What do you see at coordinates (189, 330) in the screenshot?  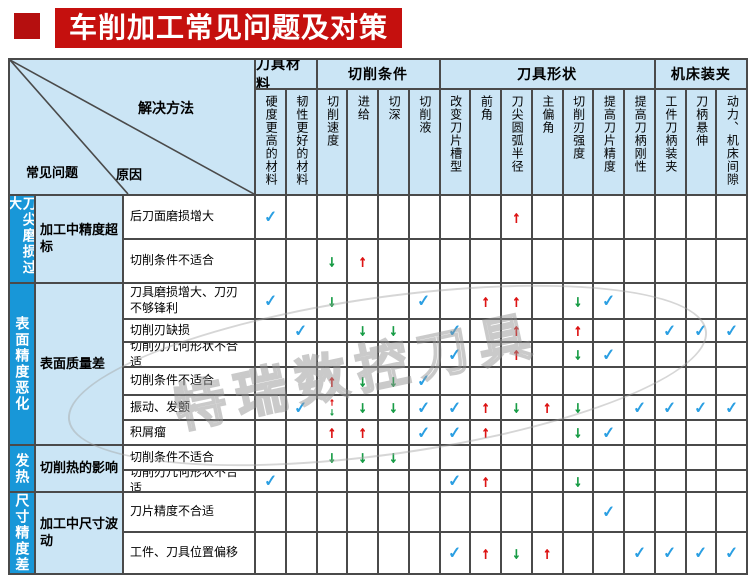 I see `cause-cell: 切削刃缺损` at bounding box center [189, 330].